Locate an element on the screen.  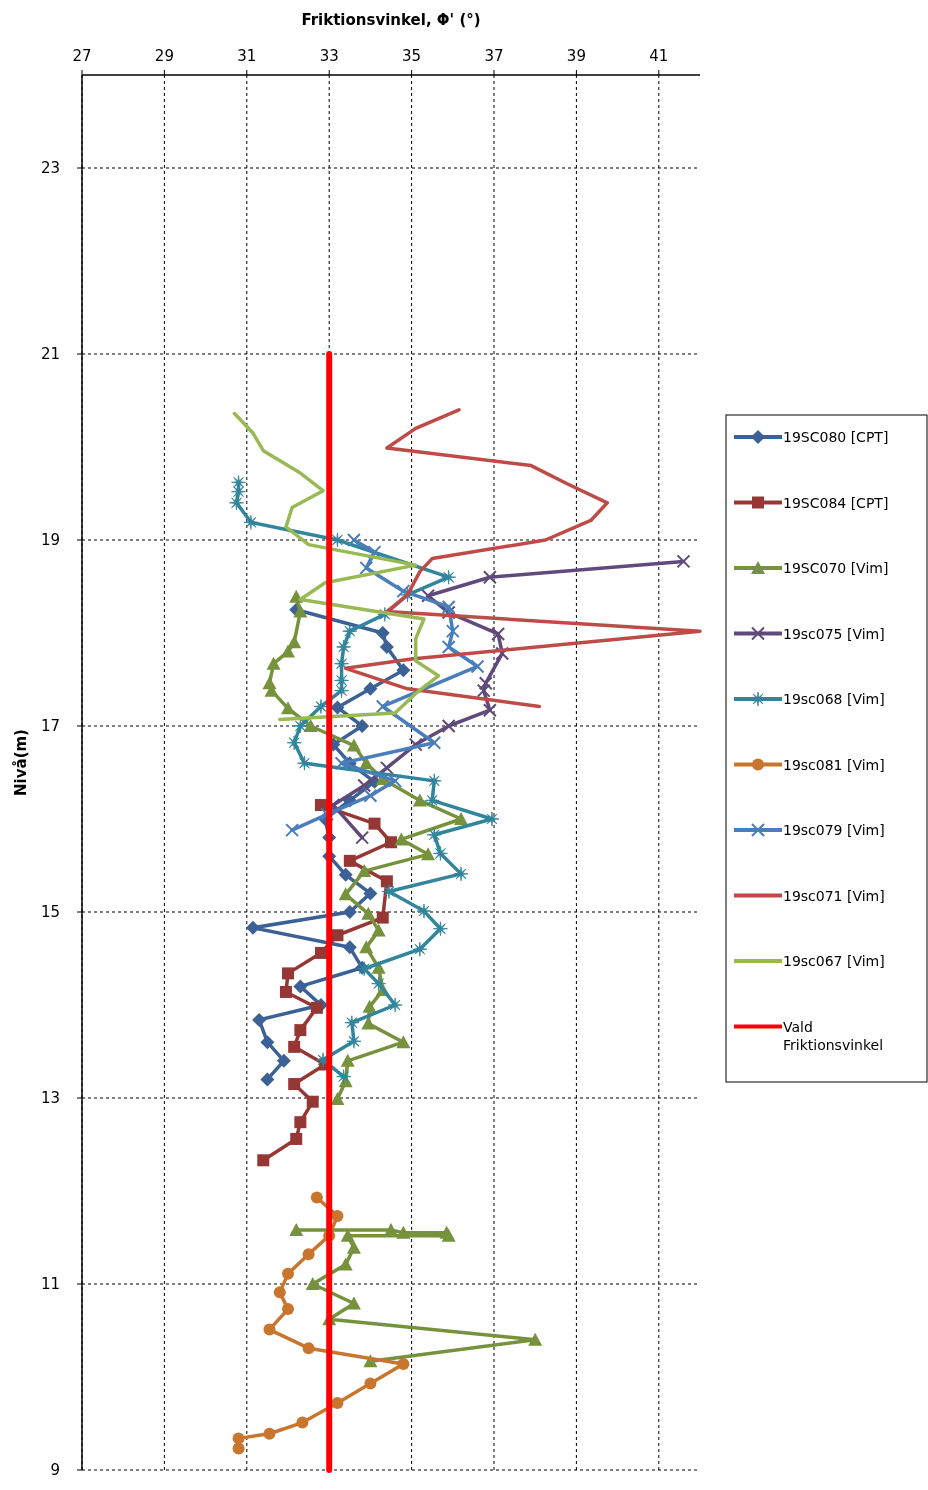
y-tick-label: 9 is located at coordinates (55, 1470).